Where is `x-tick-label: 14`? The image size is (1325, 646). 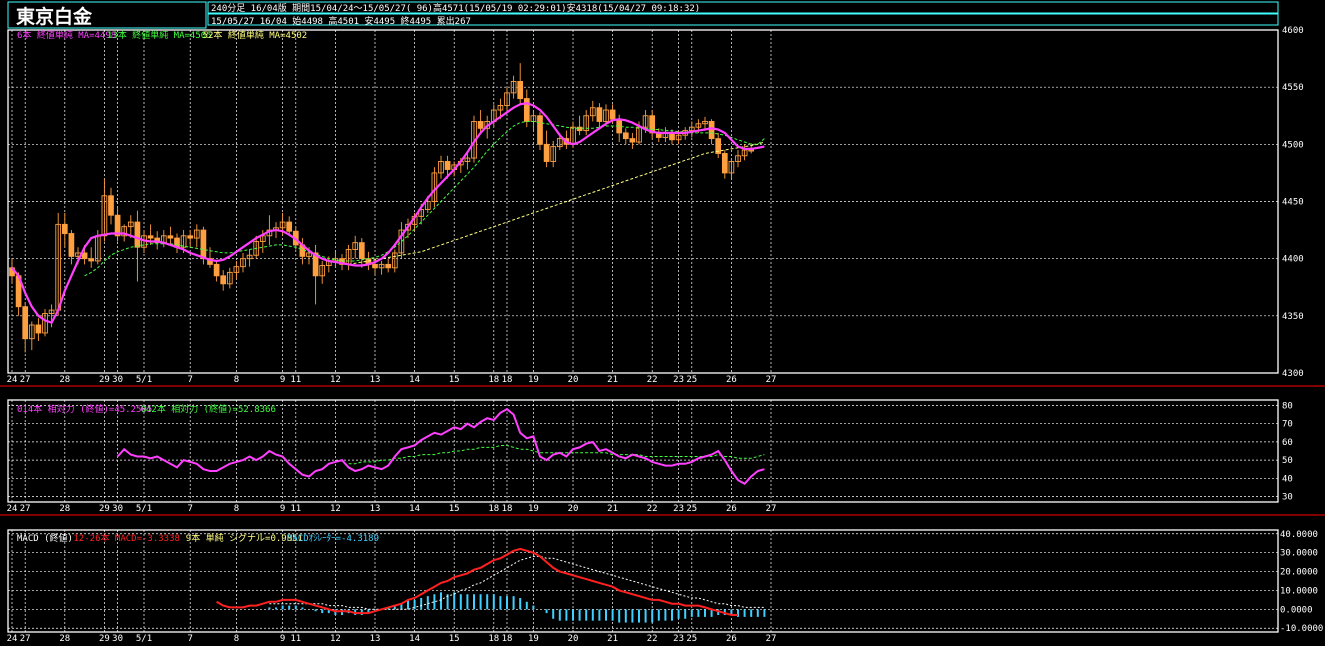 x-tick-label: 14 is located at coordinates (414, 509).